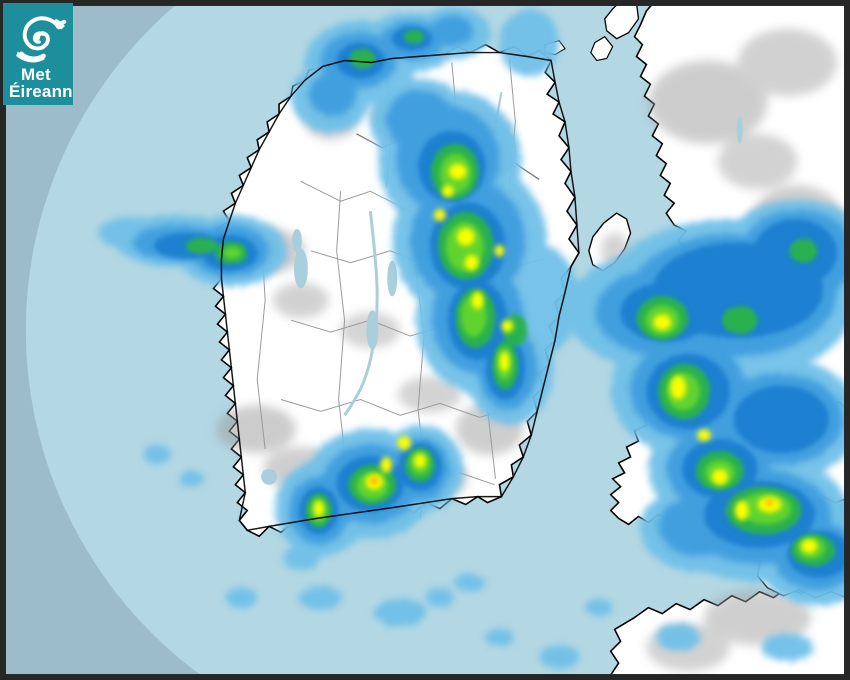 This screenshot has width=850, height=680. Describe the element at coordinates (296, 240) in the screenshot. I see `lake-lough-mask` at that location.